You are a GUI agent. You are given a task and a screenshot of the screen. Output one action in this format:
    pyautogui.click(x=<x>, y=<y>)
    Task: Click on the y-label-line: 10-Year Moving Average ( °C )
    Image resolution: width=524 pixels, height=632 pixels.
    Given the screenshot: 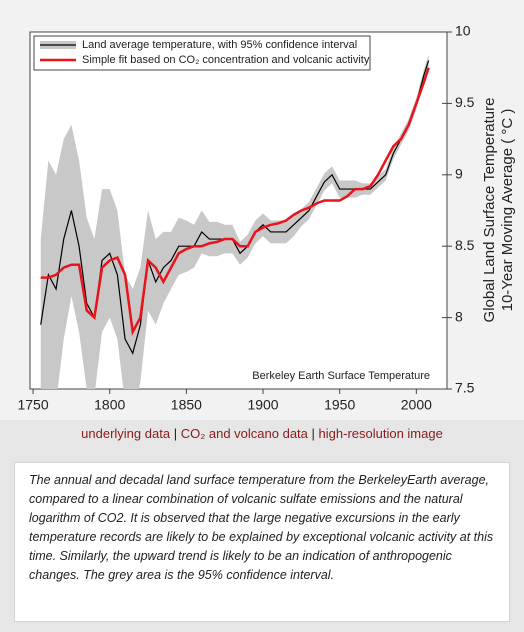 What is the action you would take?
    pyautogui.click(x=507, y=210)
    